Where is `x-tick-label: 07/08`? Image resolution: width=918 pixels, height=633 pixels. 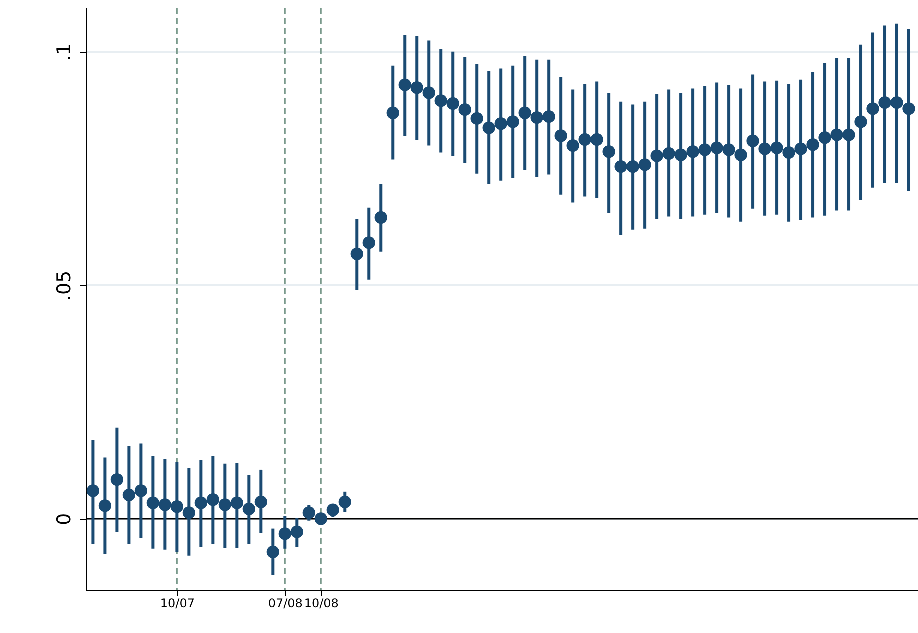 x-tick-label: 07/08 is located at coordinates (285, 603).